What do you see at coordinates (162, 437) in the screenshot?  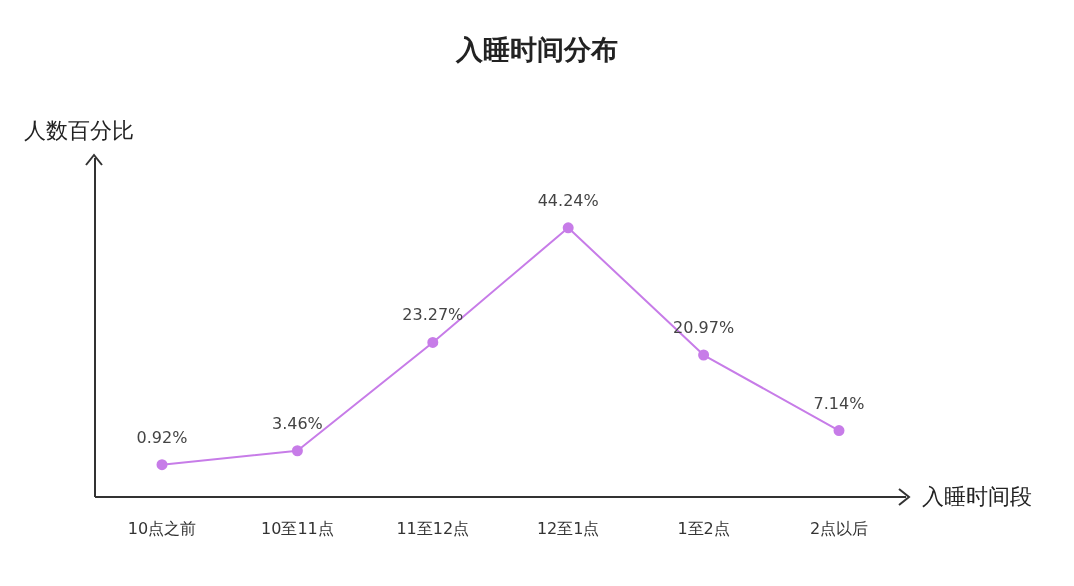 I see `data-label: 0.92%` at bounding box center [162, 437].